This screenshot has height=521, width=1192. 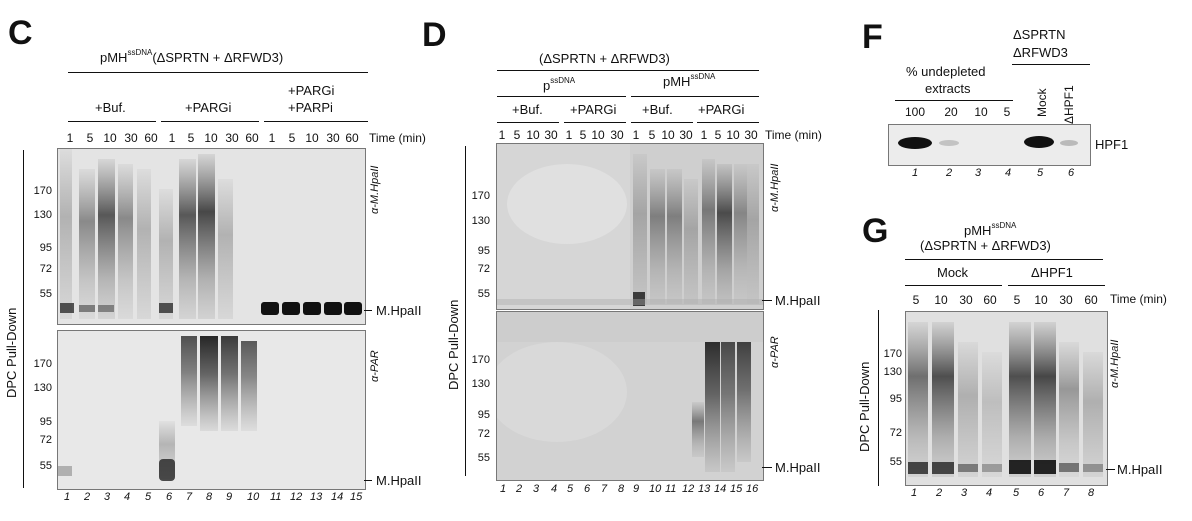 What do you see at coordinates (151, 138) in the screenshot?
I see `time-point-label: 60` at bounding box center [151, 138].